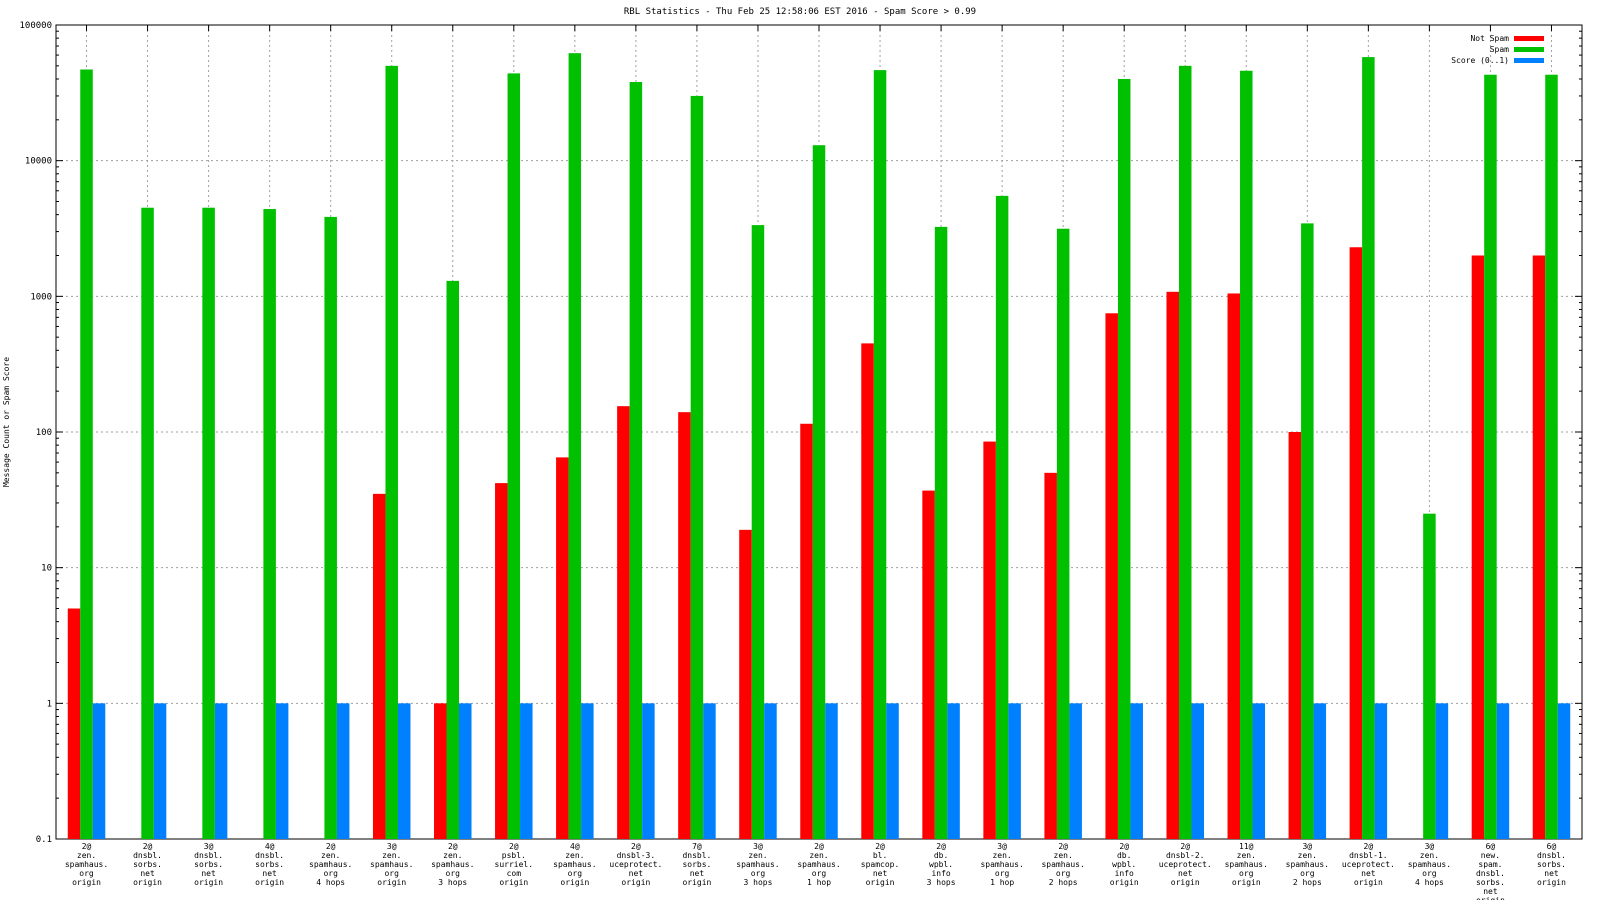  What do you see at coordinates (44, 840) in the screenshot?
I see `y-tick-label: 0.1` at bounding box center [44, 840].